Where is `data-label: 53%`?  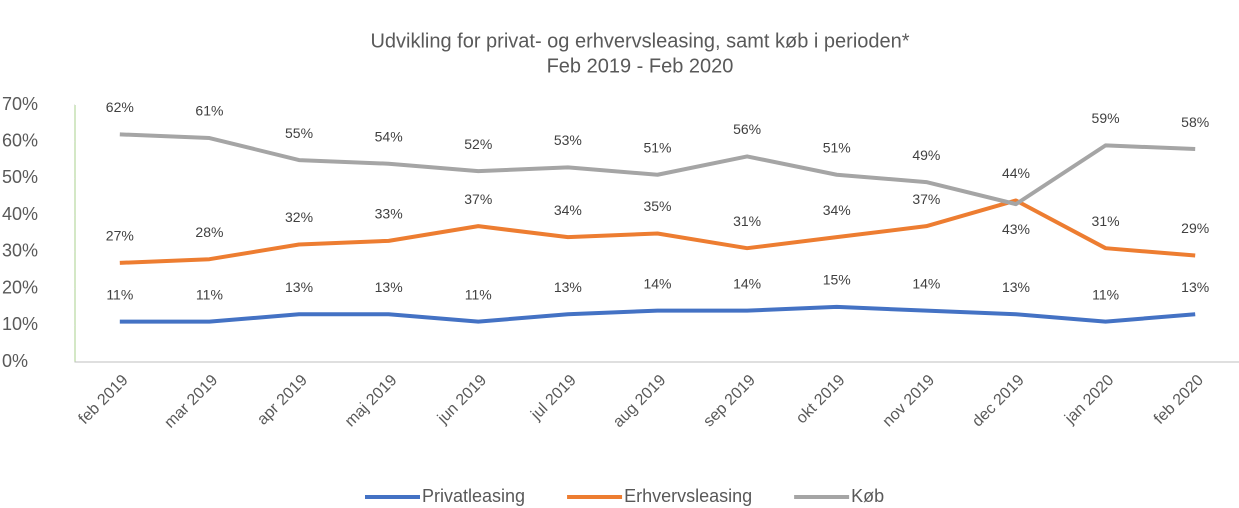 data-label: 53% is located at coordinates (568, 140).